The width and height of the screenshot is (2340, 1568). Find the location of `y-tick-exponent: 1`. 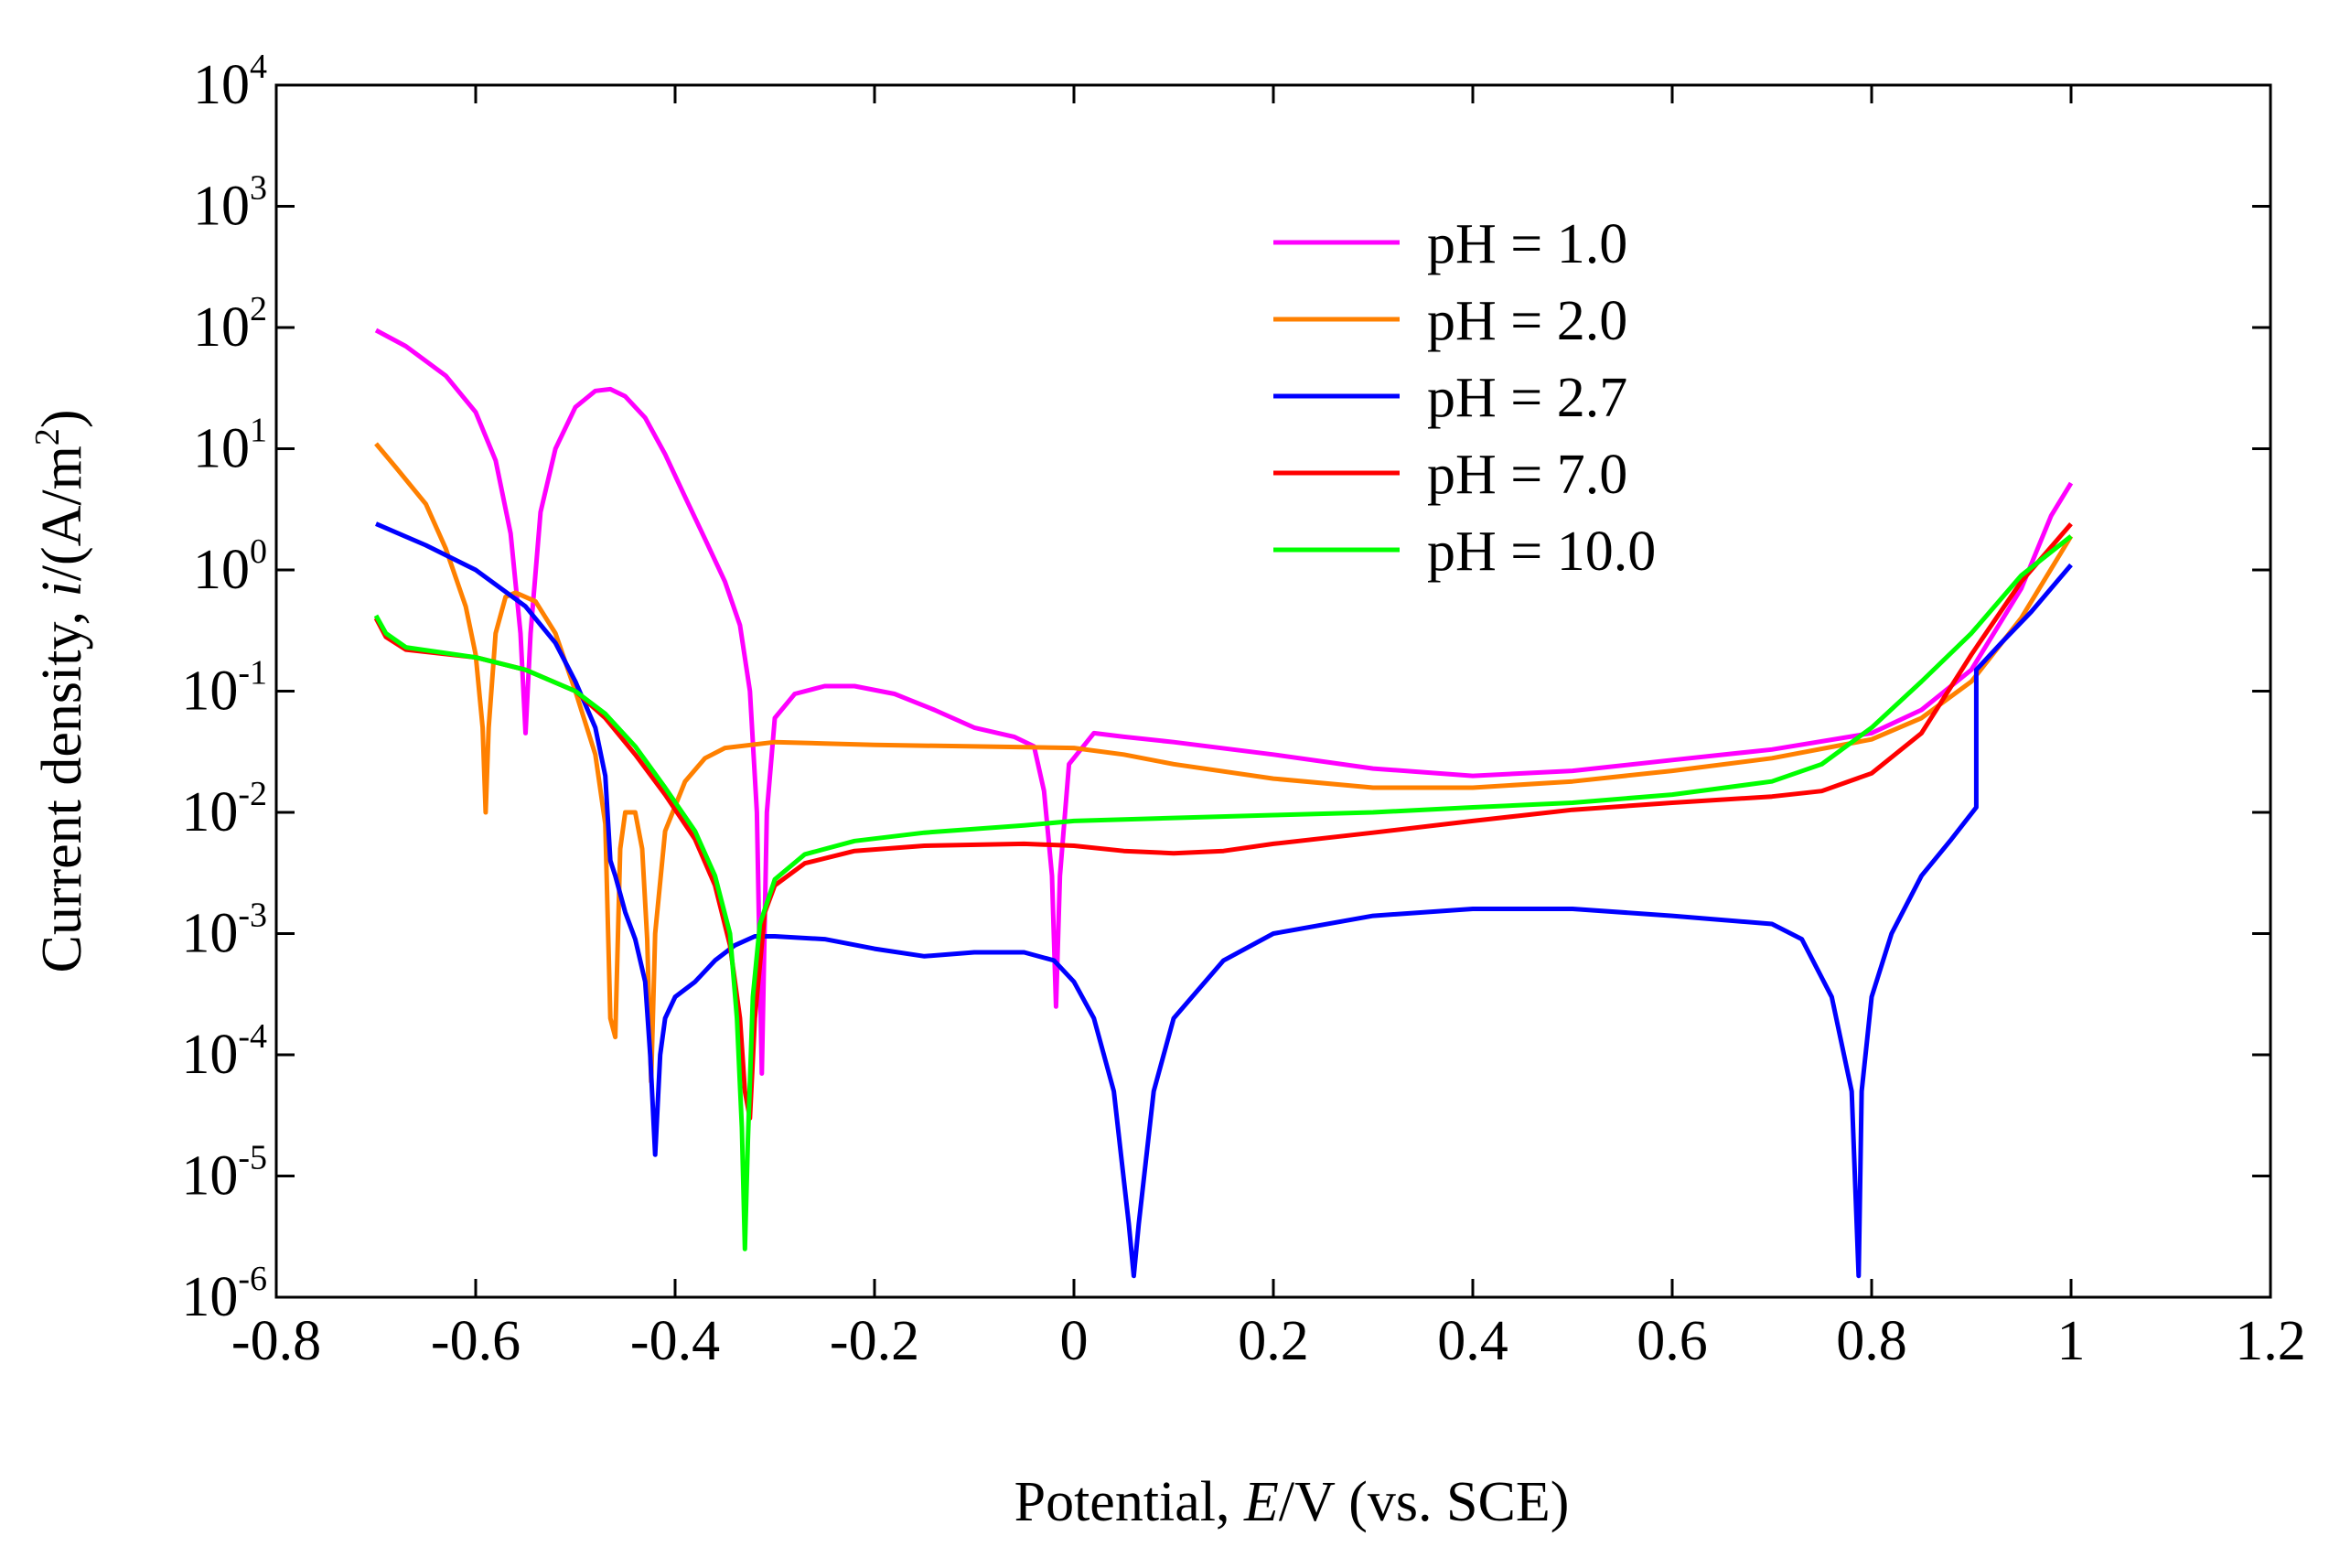

y-tick-exponent: 1 is located at coordinates (258, 431).